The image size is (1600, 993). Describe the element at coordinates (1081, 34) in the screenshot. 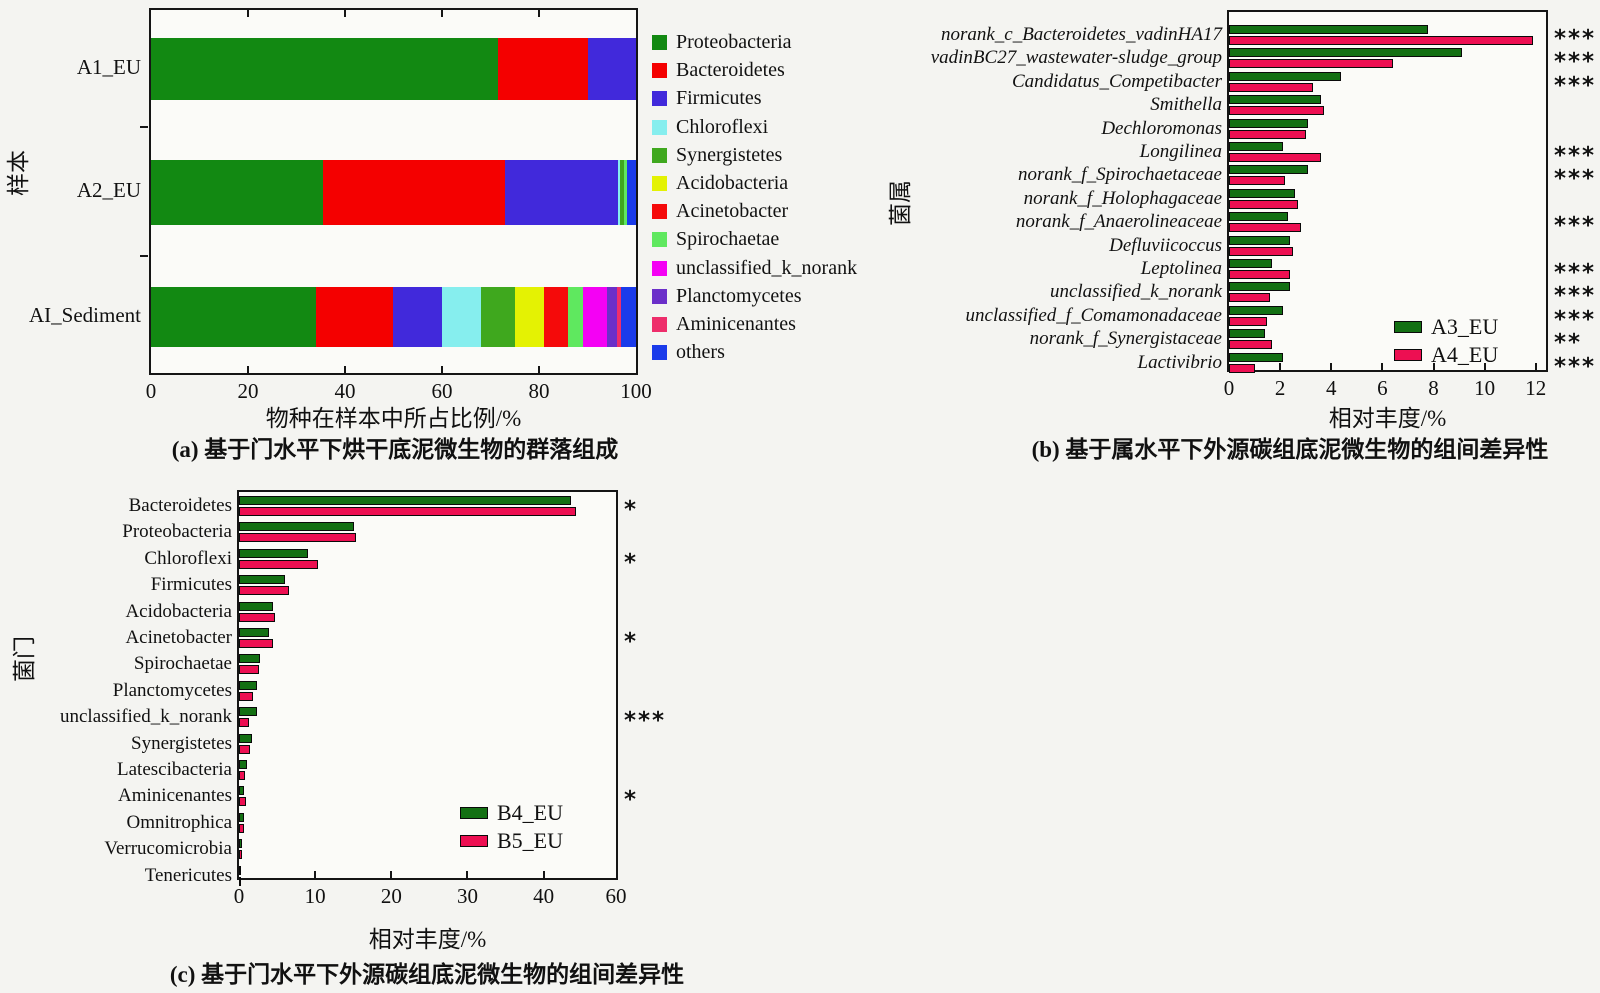

I see `category-label: norank_c_Bacteroidetes_vadinHA17` at that location.